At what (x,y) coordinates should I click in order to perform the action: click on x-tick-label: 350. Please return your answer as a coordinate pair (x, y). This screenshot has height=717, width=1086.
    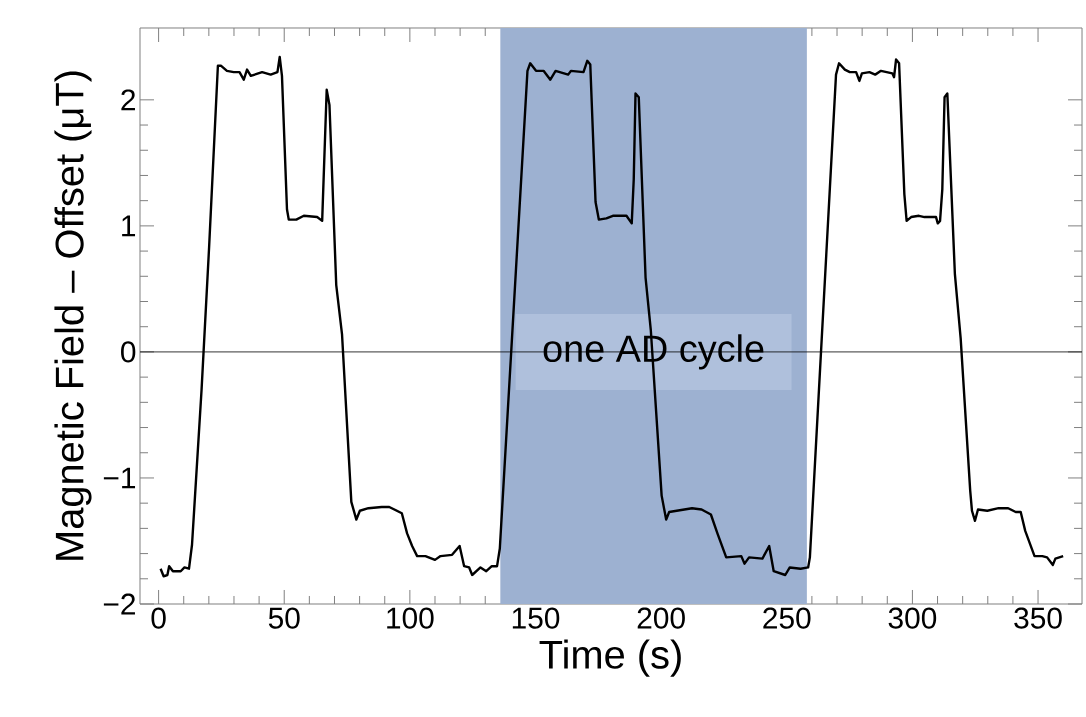
    Looking at the image, I should click on (1038, 618).